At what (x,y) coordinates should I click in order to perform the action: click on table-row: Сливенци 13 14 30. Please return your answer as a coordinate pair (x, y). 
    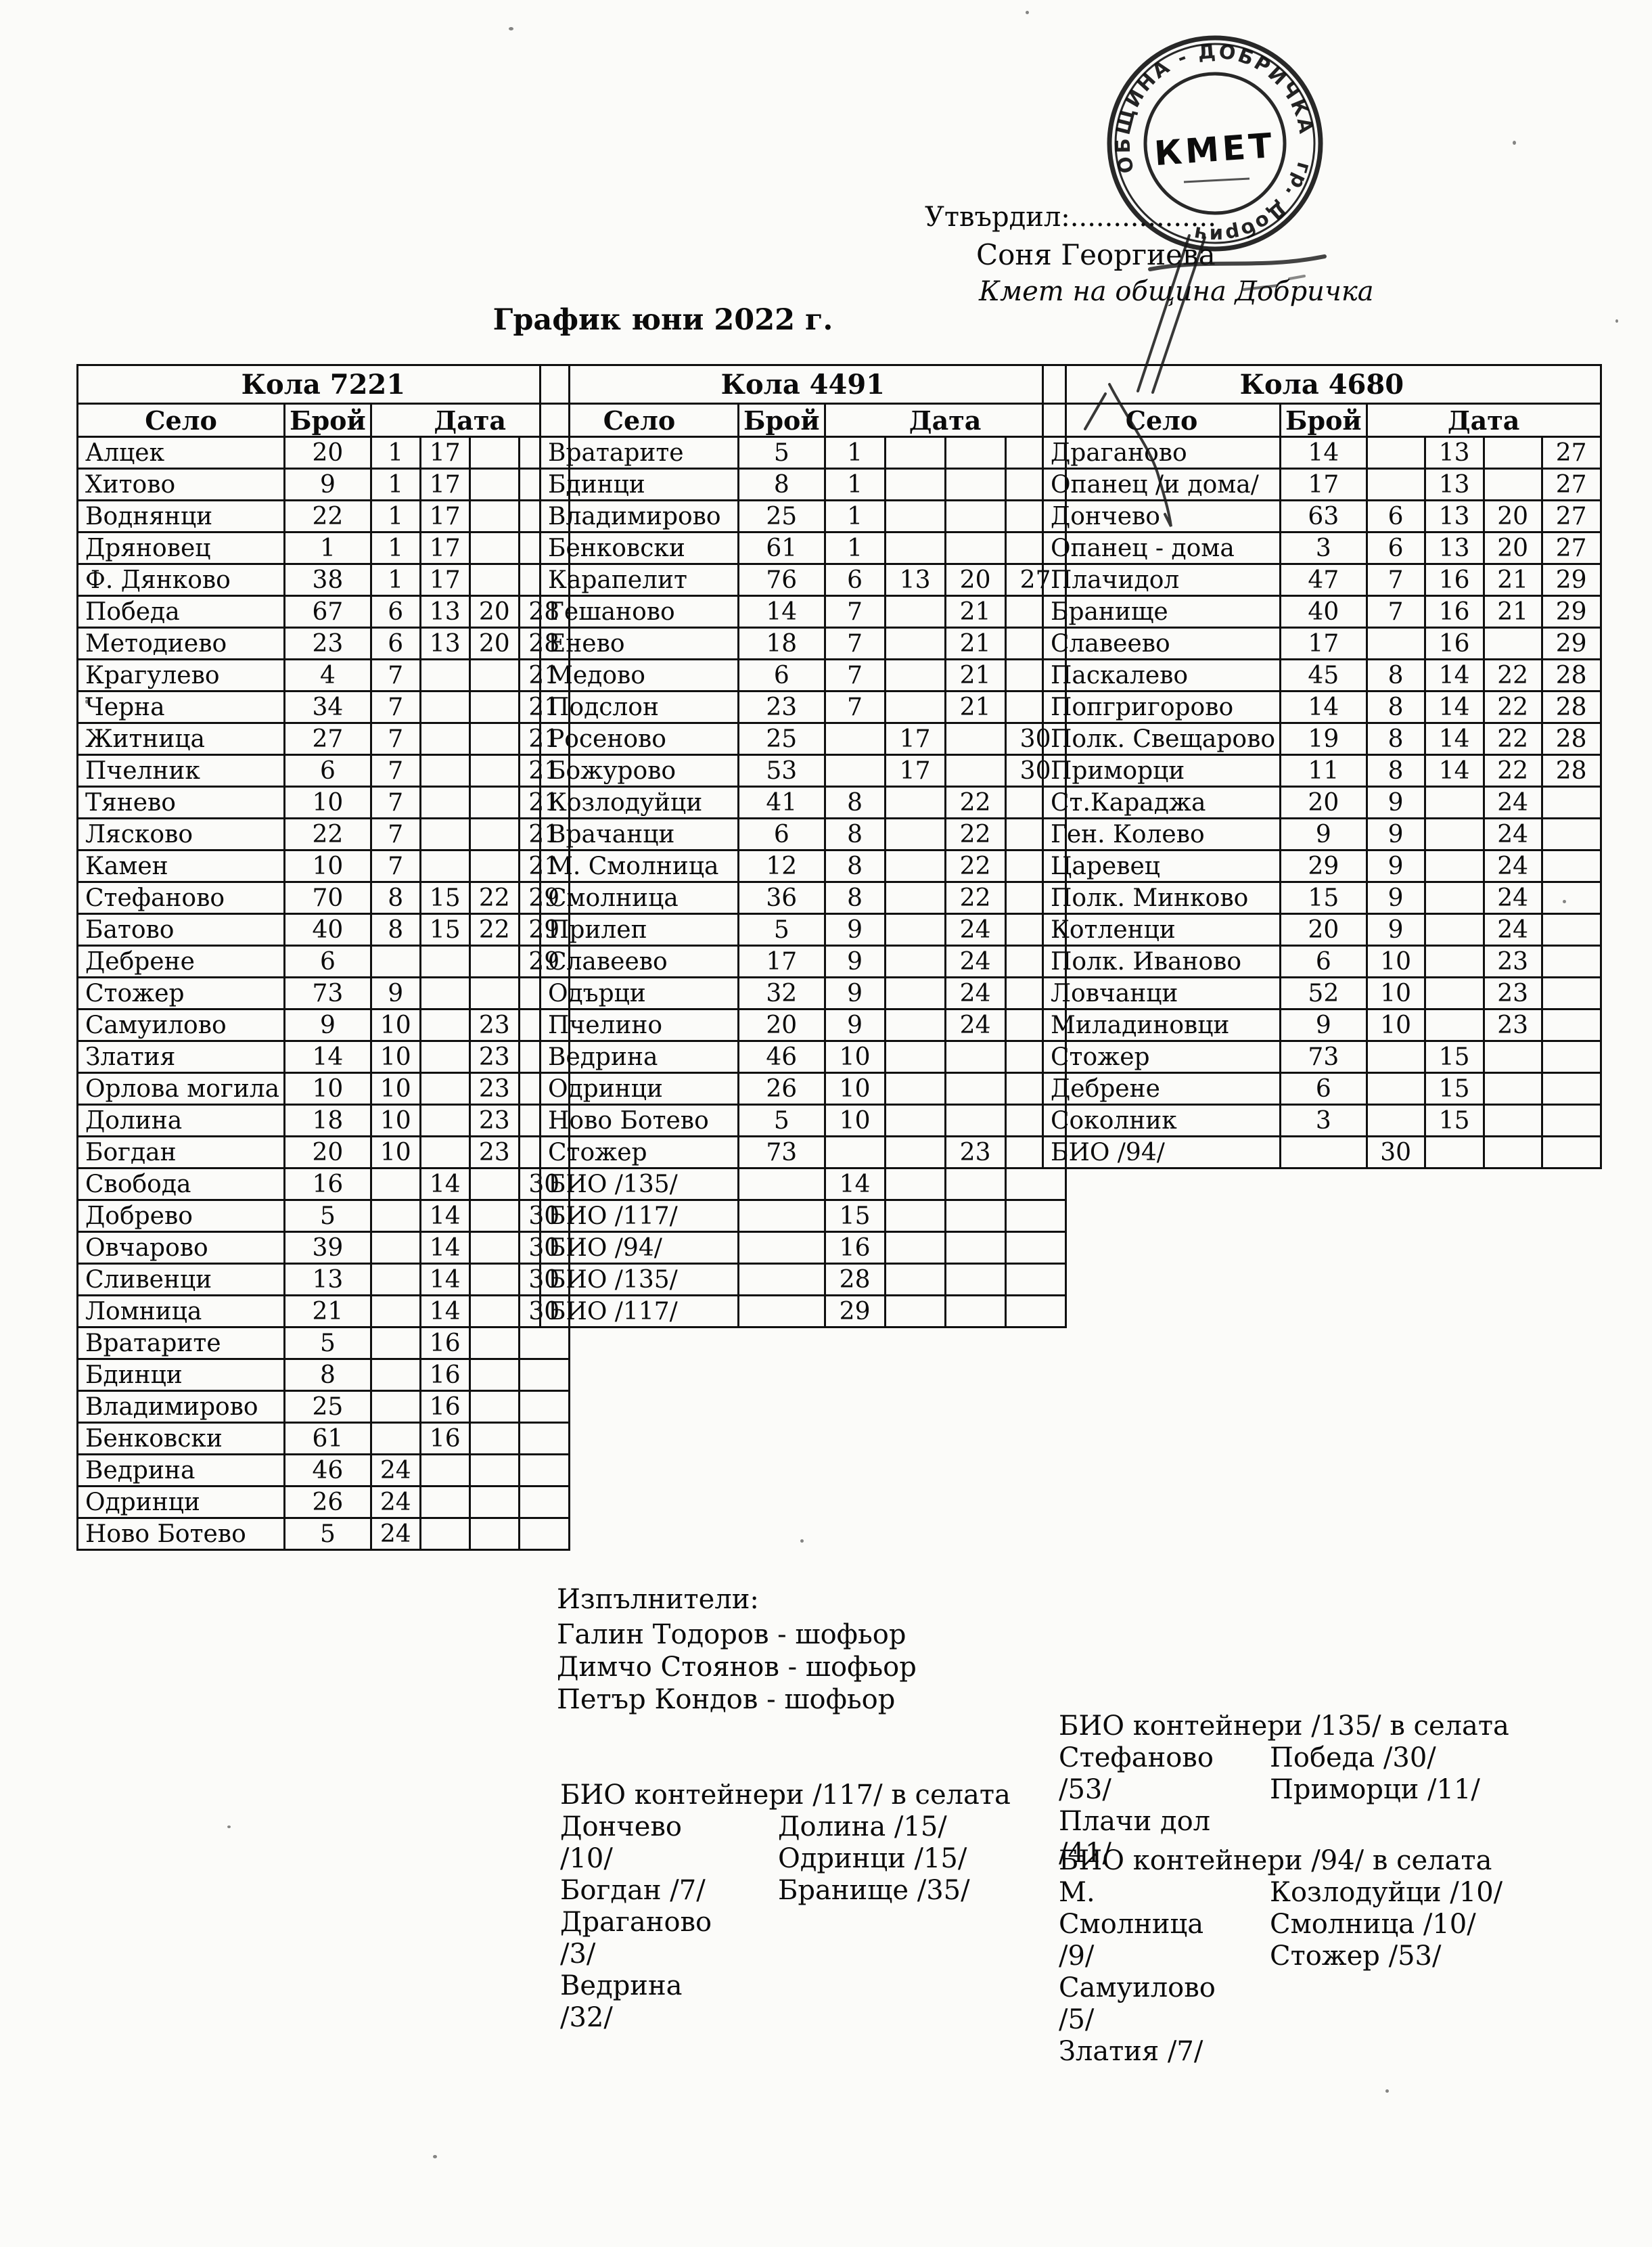
    Looking at the image, I should click on (323, 1279).